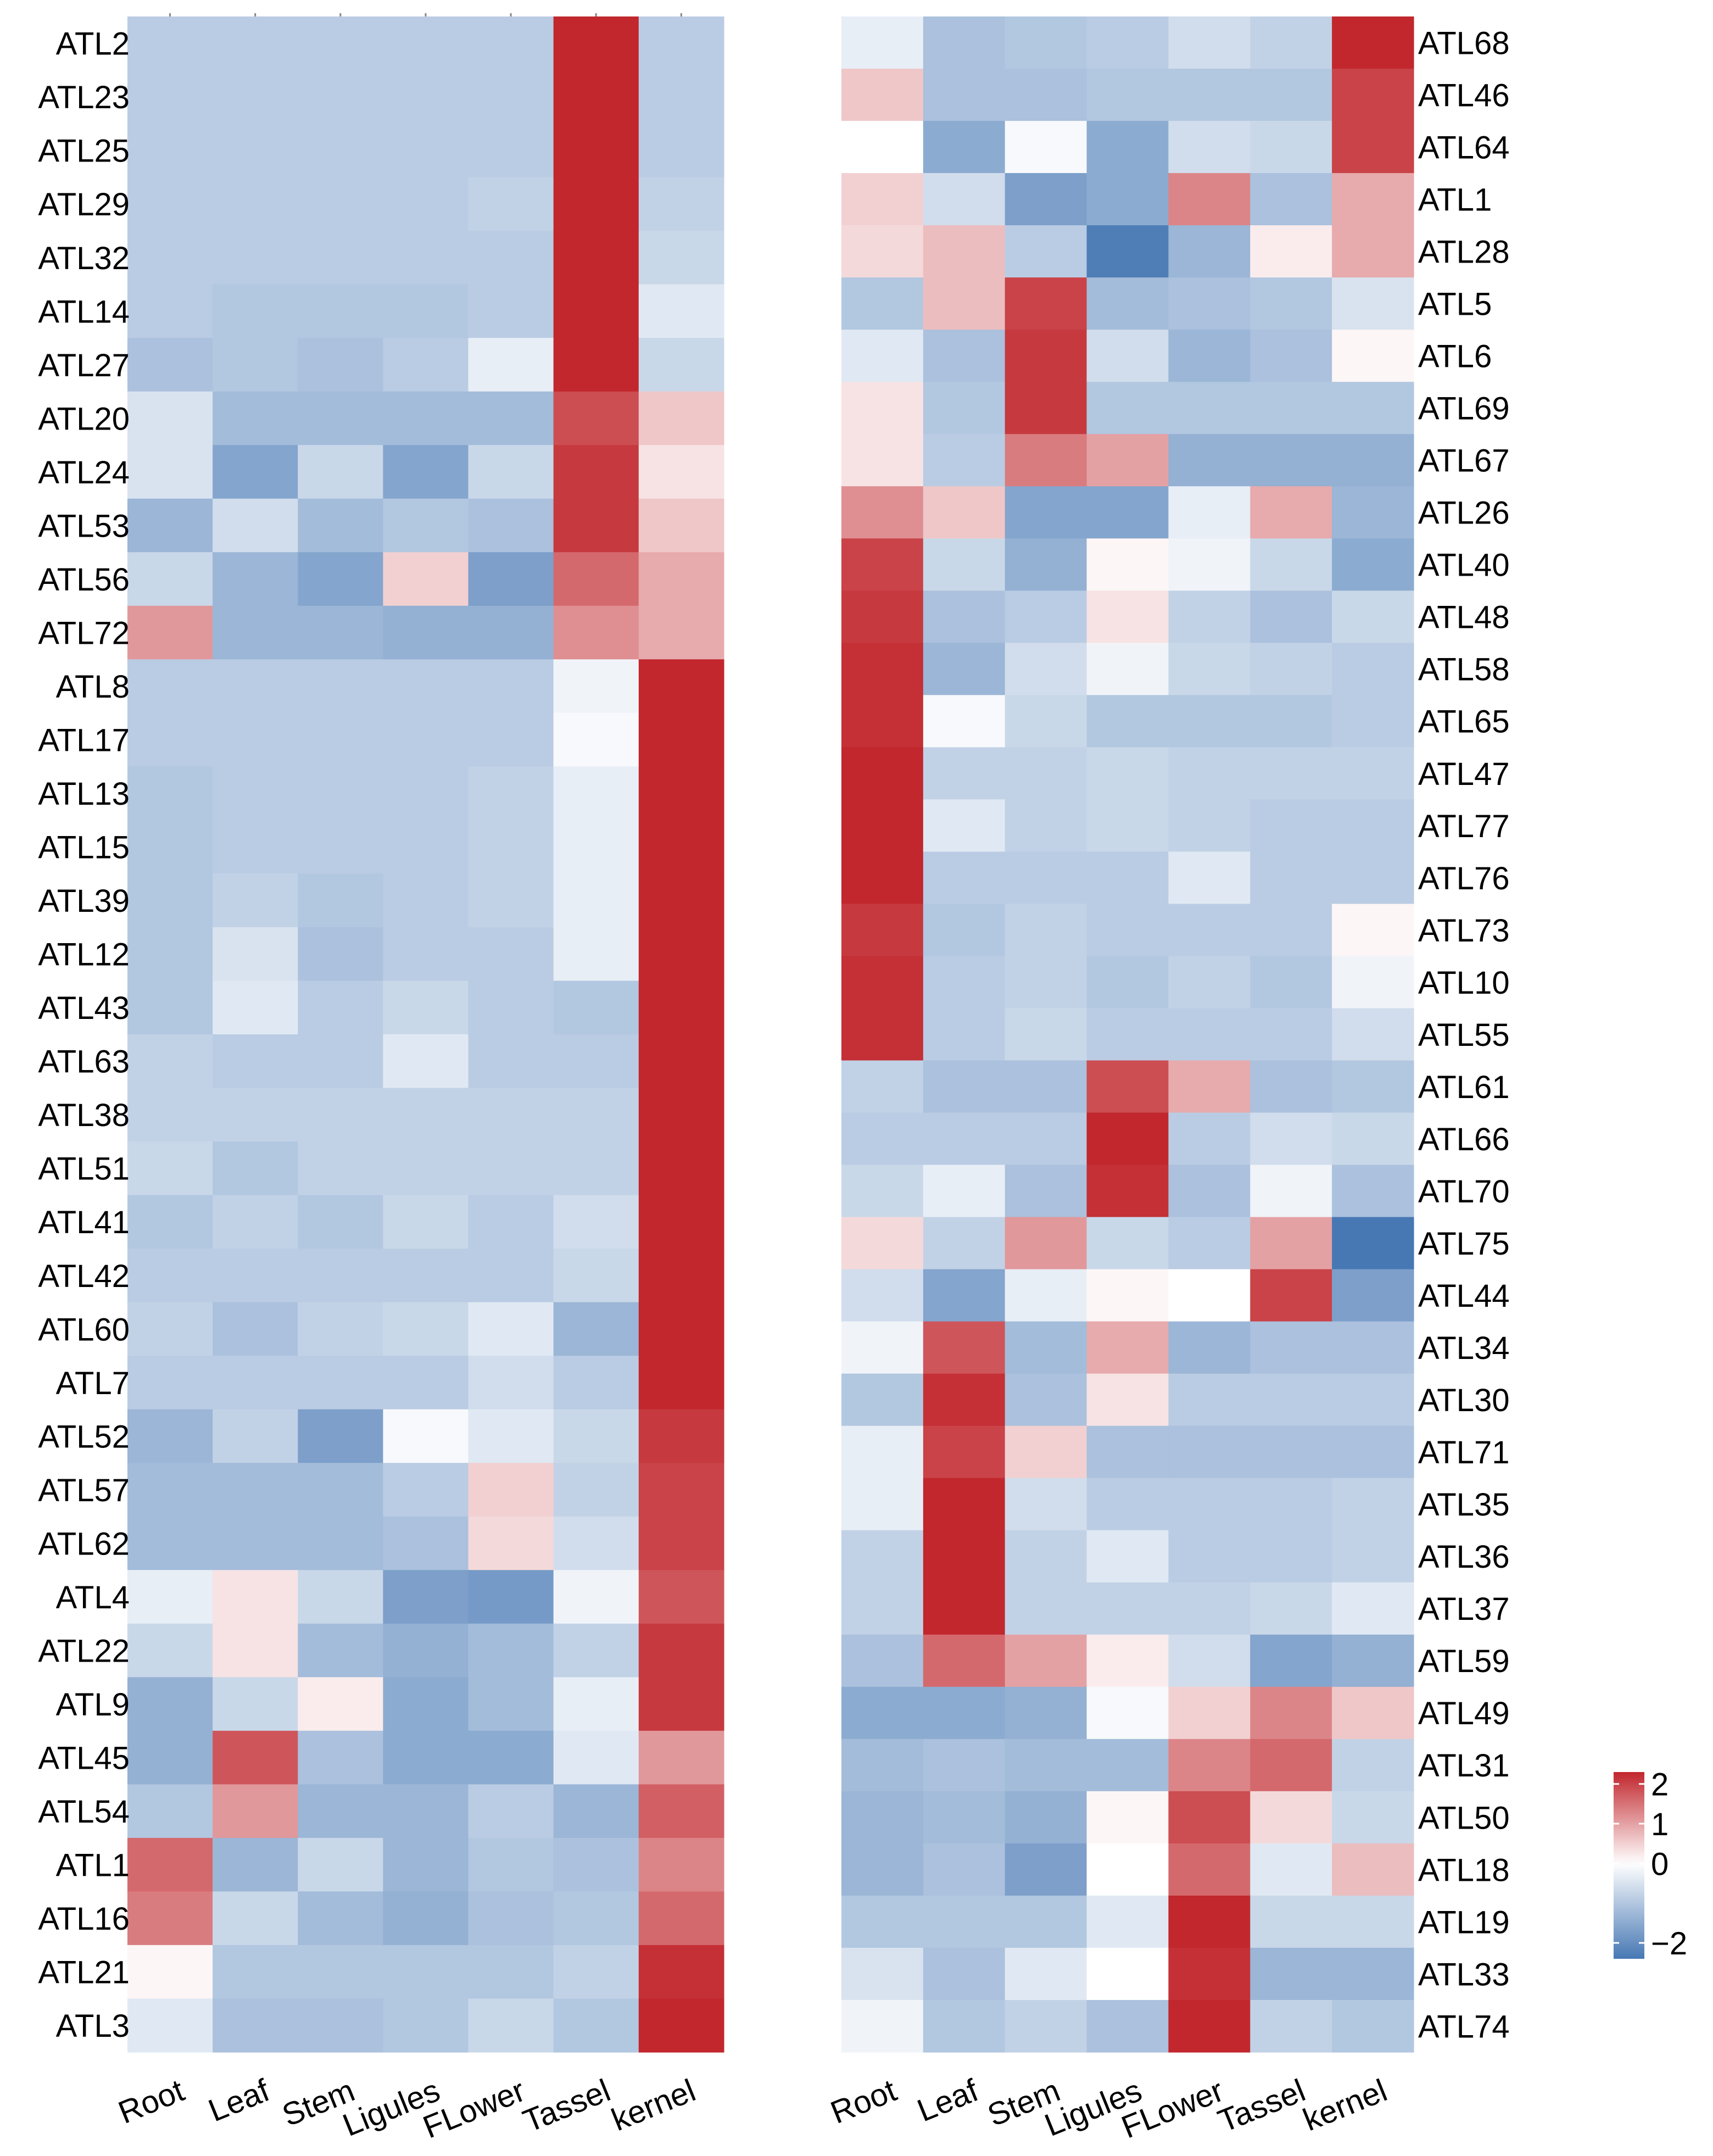  I want to click on row-label: ATL70, so click(1464, 1192).